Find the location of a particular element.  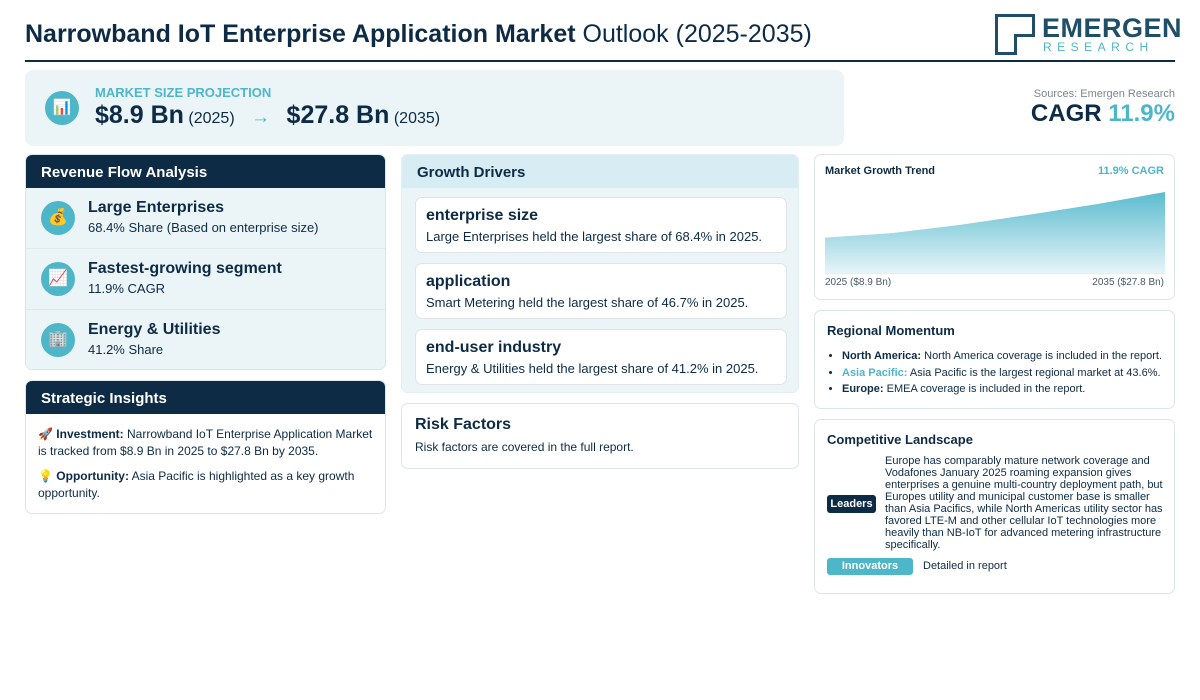

cagr-summary: CAGR 11.9% is located at coordinates (1103, 114).